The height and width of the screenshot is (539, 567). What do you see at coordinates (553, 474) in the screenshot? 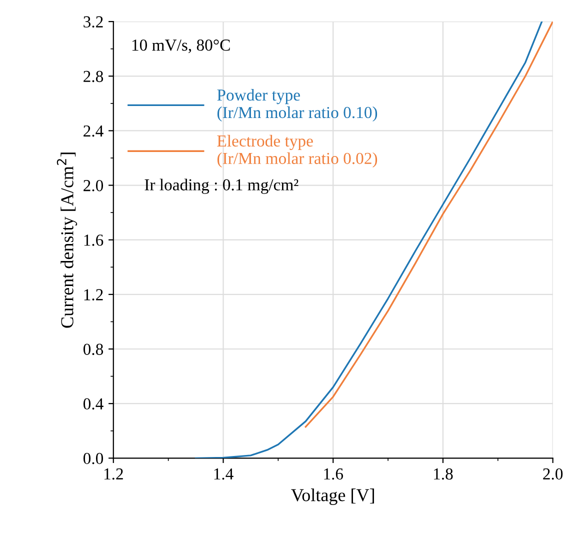
I see `x-tick-label: 2.0` at bounding box center [553, 474].